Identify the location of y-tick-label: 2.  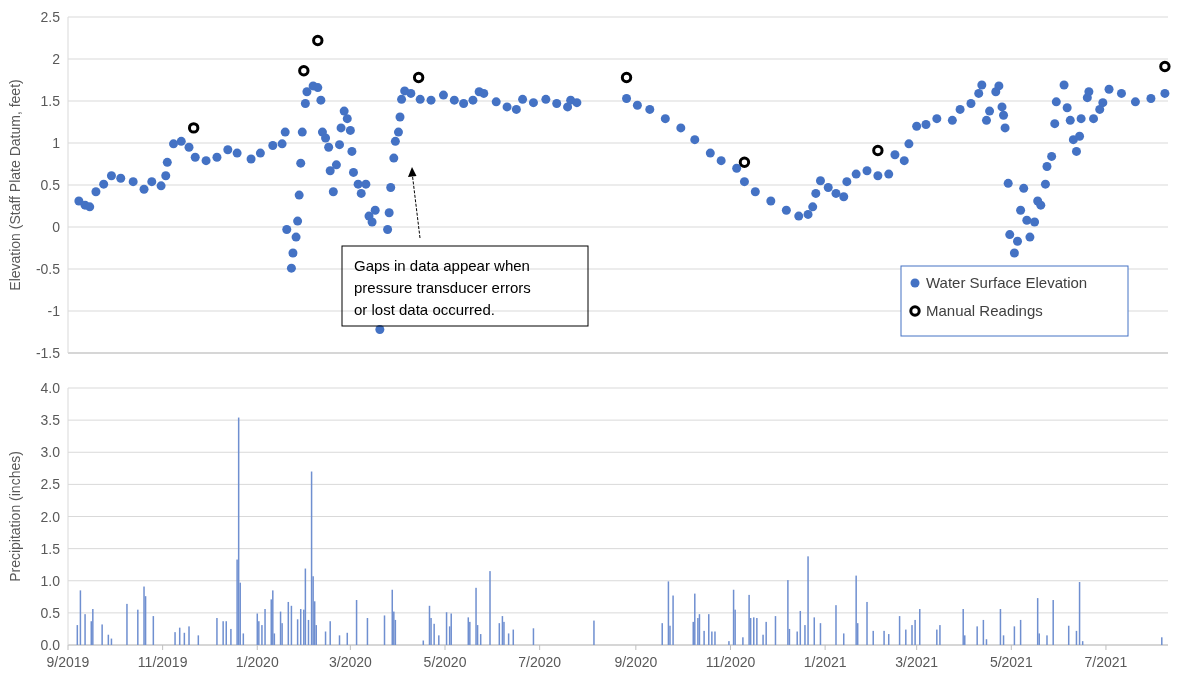
(56, 59).